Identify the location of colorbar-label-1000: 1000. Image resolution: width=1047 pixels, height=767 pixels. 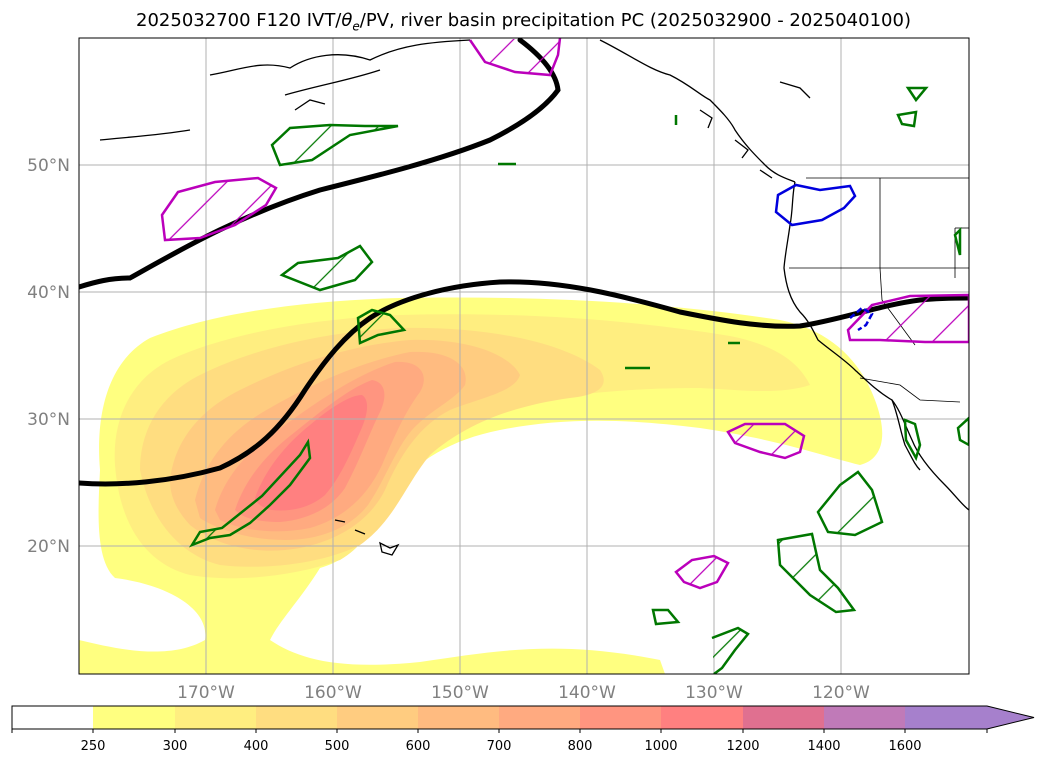
(660, 746).